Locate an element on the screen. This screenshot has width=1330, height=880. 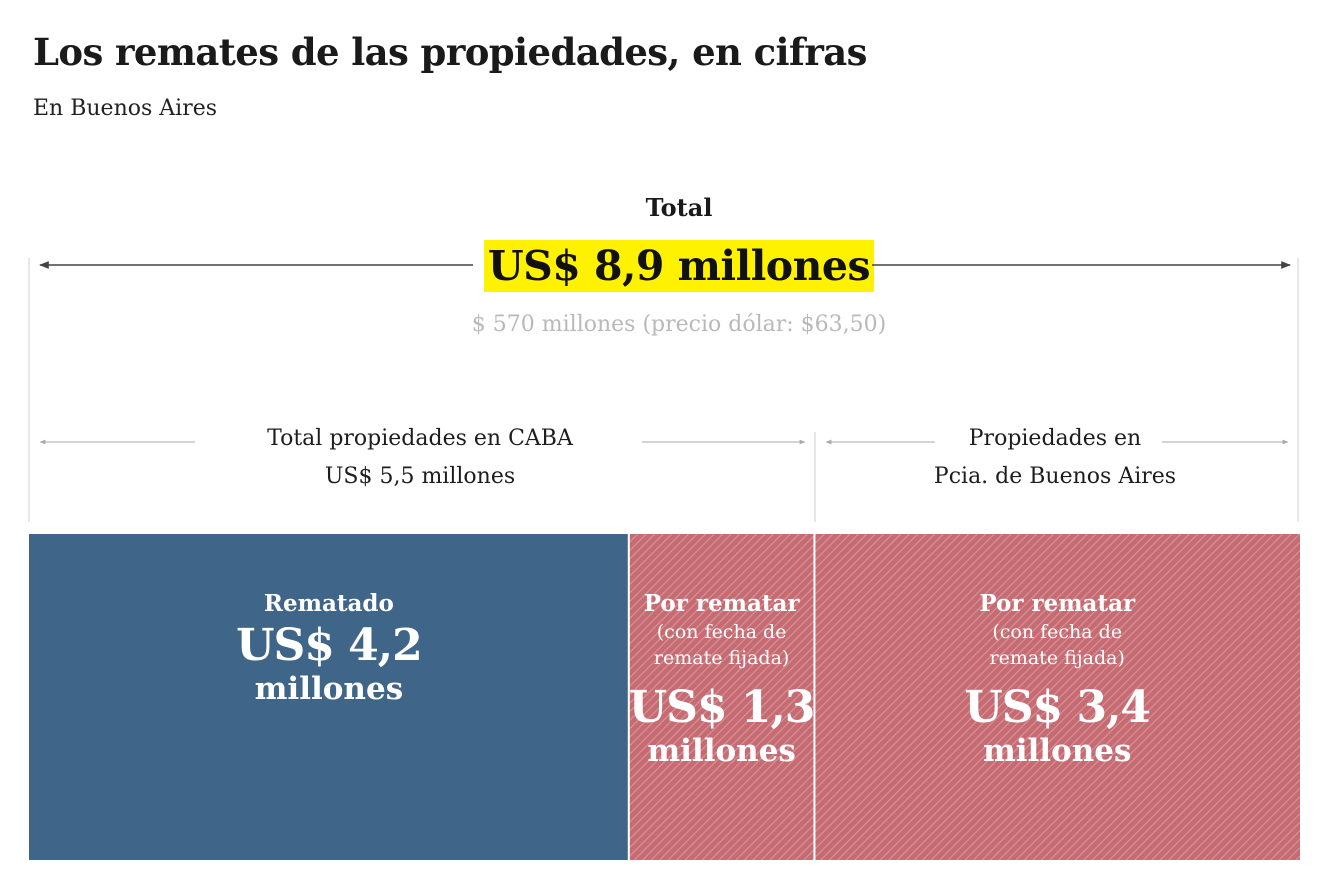
segment-amount: US$ 4,2 is located at coordinates (329, 645).